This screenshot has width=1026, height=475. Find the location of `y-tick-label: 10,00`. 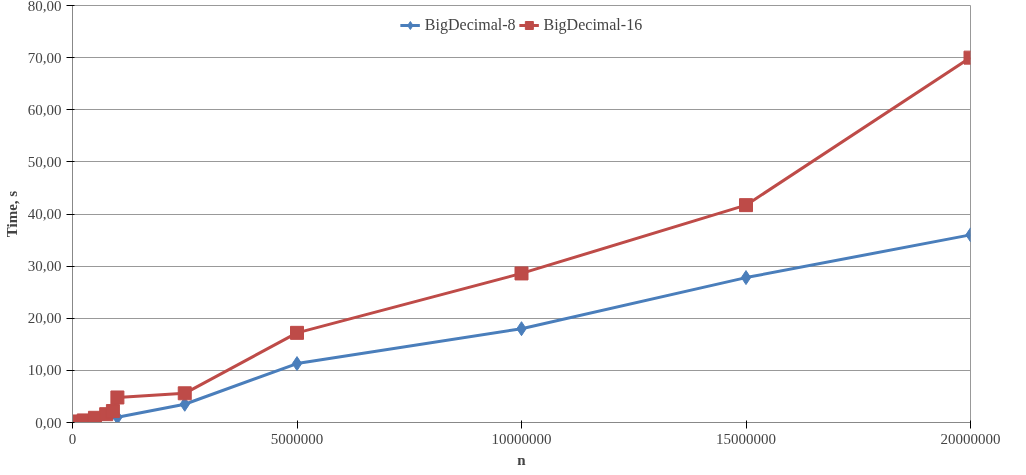

y-tick-label: 10,00 is located at coordinates (44, 370).